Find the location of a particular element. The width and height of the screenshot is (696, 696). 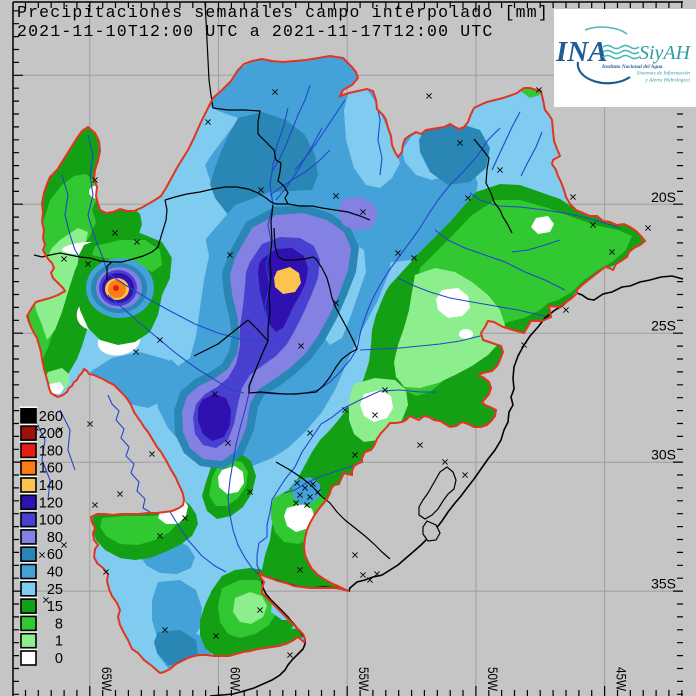

svg-text: 160 is located at coordinates (51, 469).